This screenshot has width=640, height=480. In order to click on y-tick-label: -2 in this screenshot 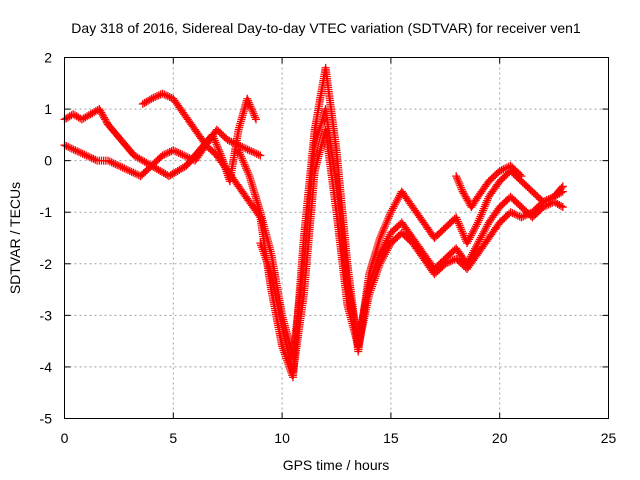, I will do `click(46, 264)`.